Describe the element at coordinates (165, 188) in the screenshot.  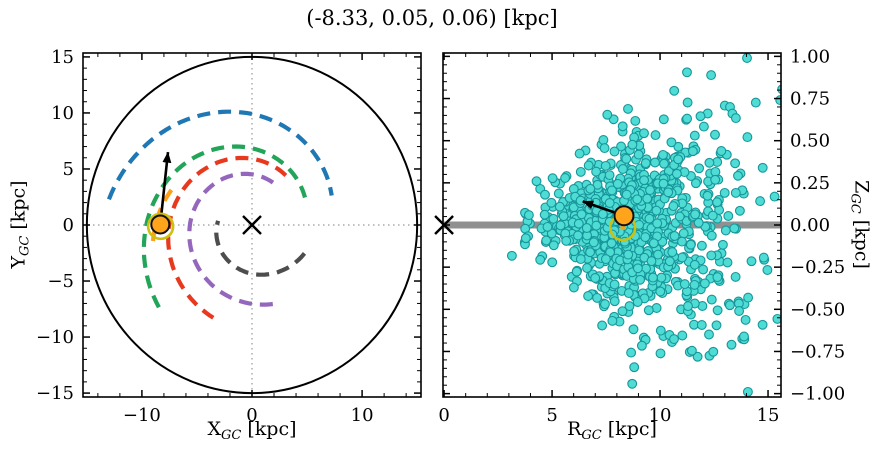
I see `velocity-arrow` at that location.